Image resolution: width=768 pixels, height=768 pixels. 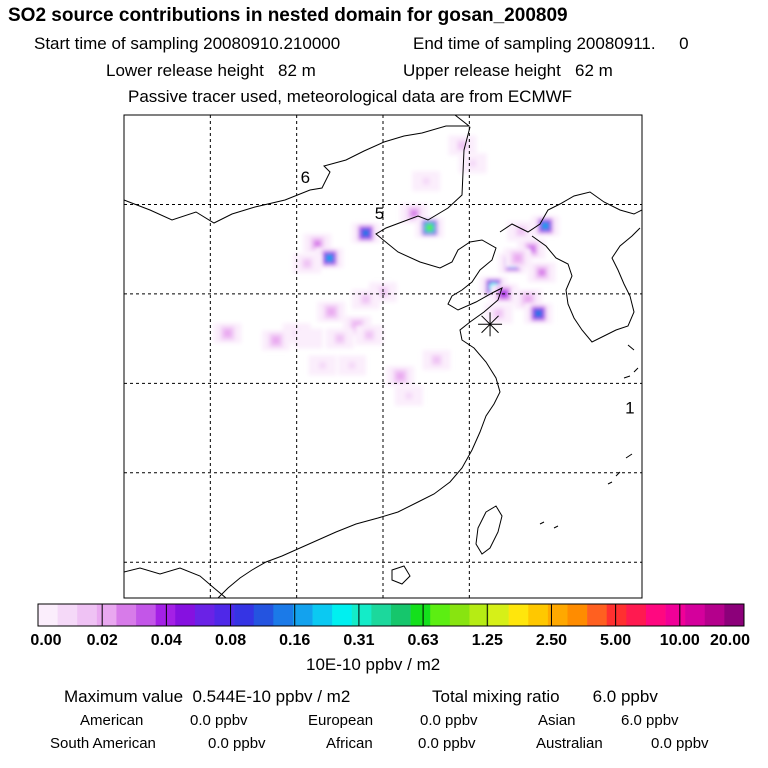 I want to click on colorbar-ticks, so click(x=391, y=615).